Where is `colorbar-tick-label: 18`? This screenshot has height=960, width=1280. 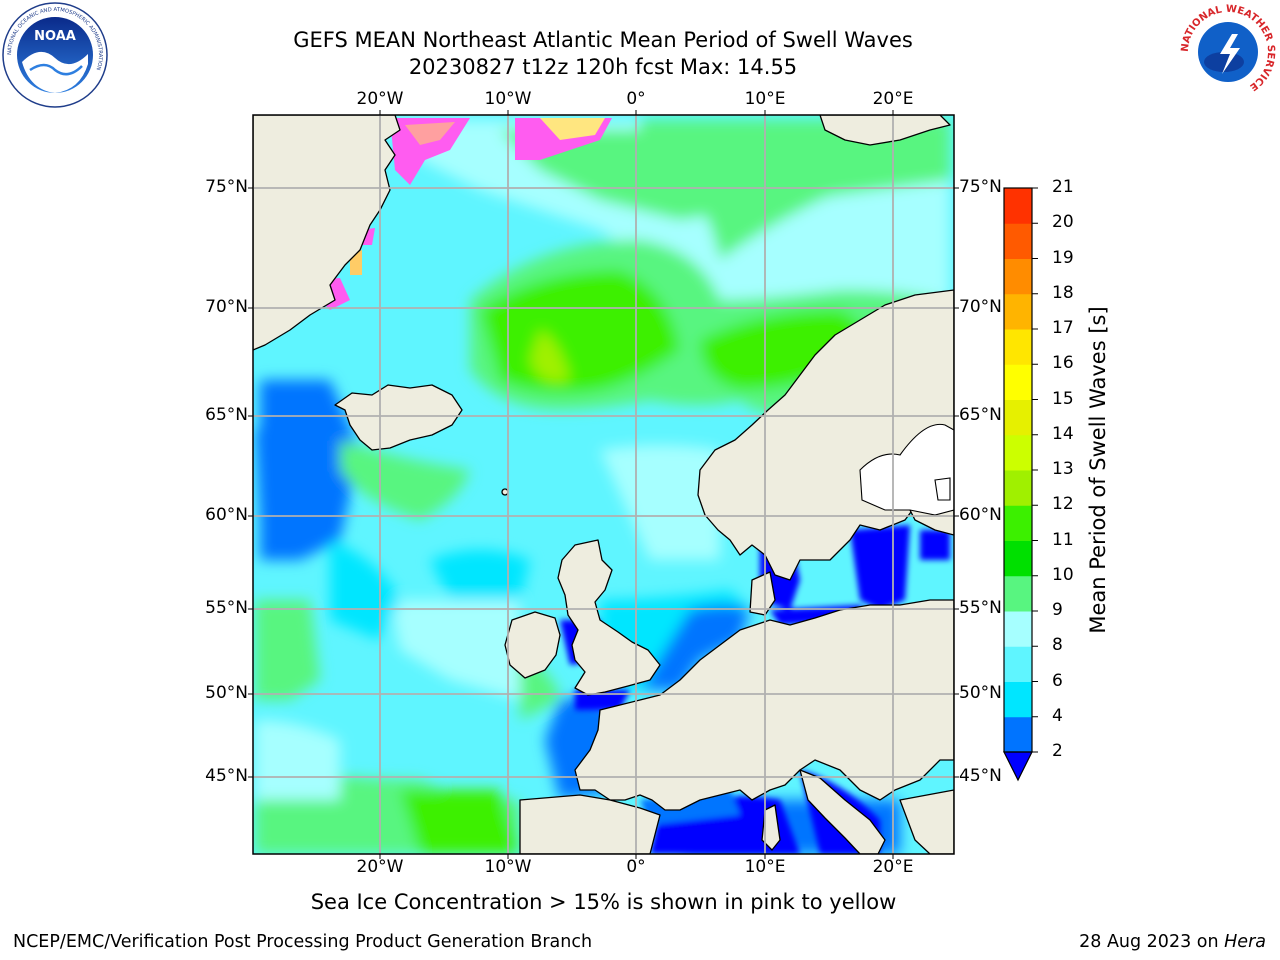 colorbar-tick-label: 18 is located at coordinates (1063, 292).